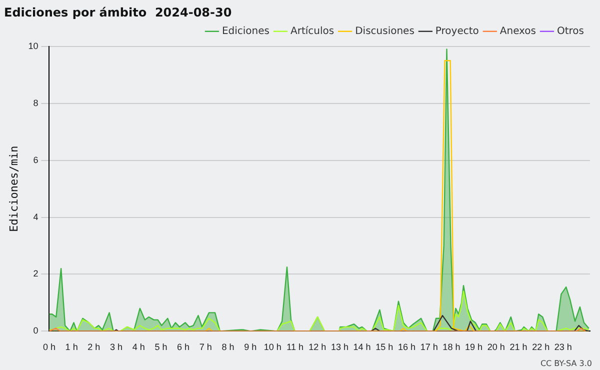 Image resolution: width=600 pixels, height=370 pixels. Describe the element at coordinates (33, 45) in the screenshot. I see `y-tick-label: 10` at that location.